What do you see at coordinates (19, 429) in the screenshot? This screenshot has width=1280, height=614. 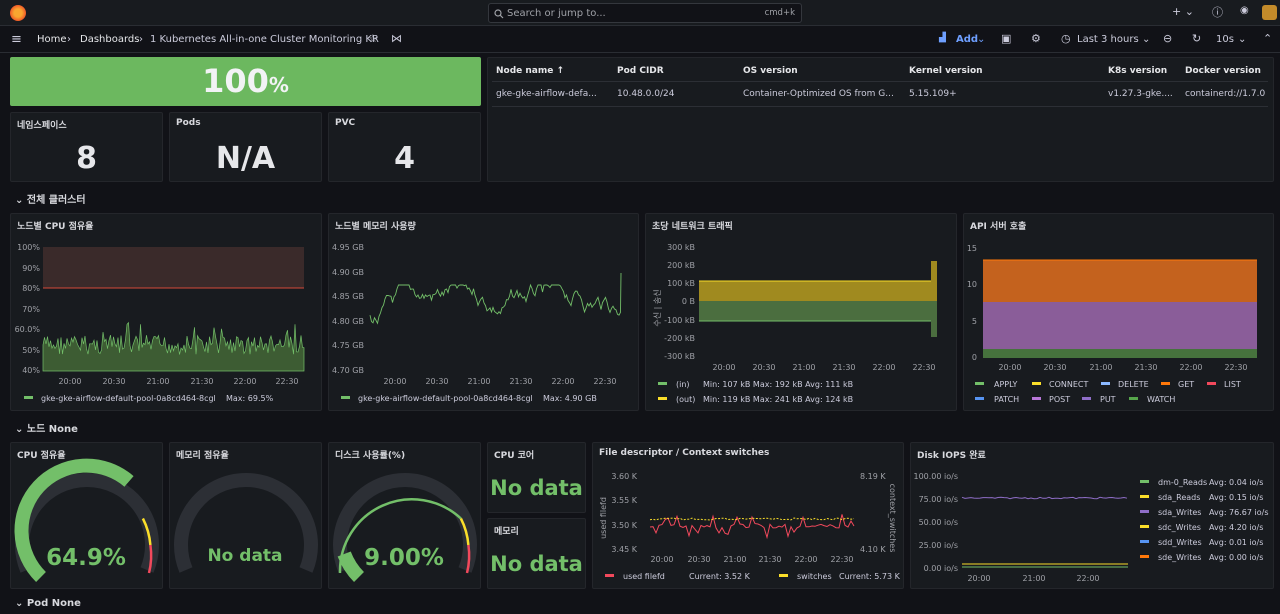 I see `section-chevron-icon: ⌄` at bounding box center [19, 429].